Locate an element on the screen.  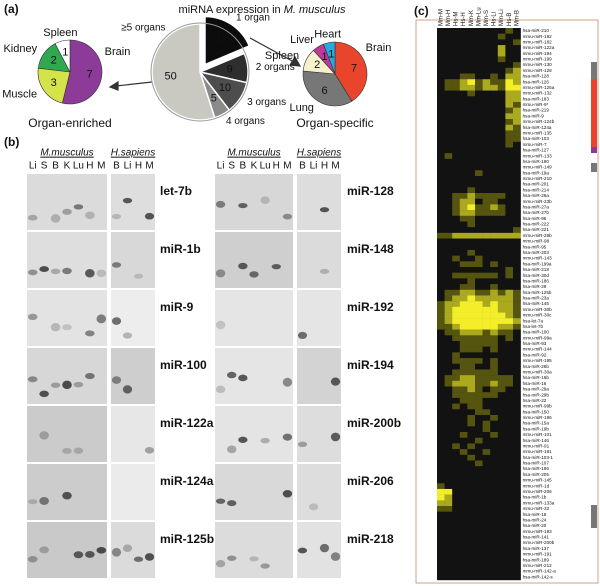
slice-label: Muscle is located at coordinates (19, 95).